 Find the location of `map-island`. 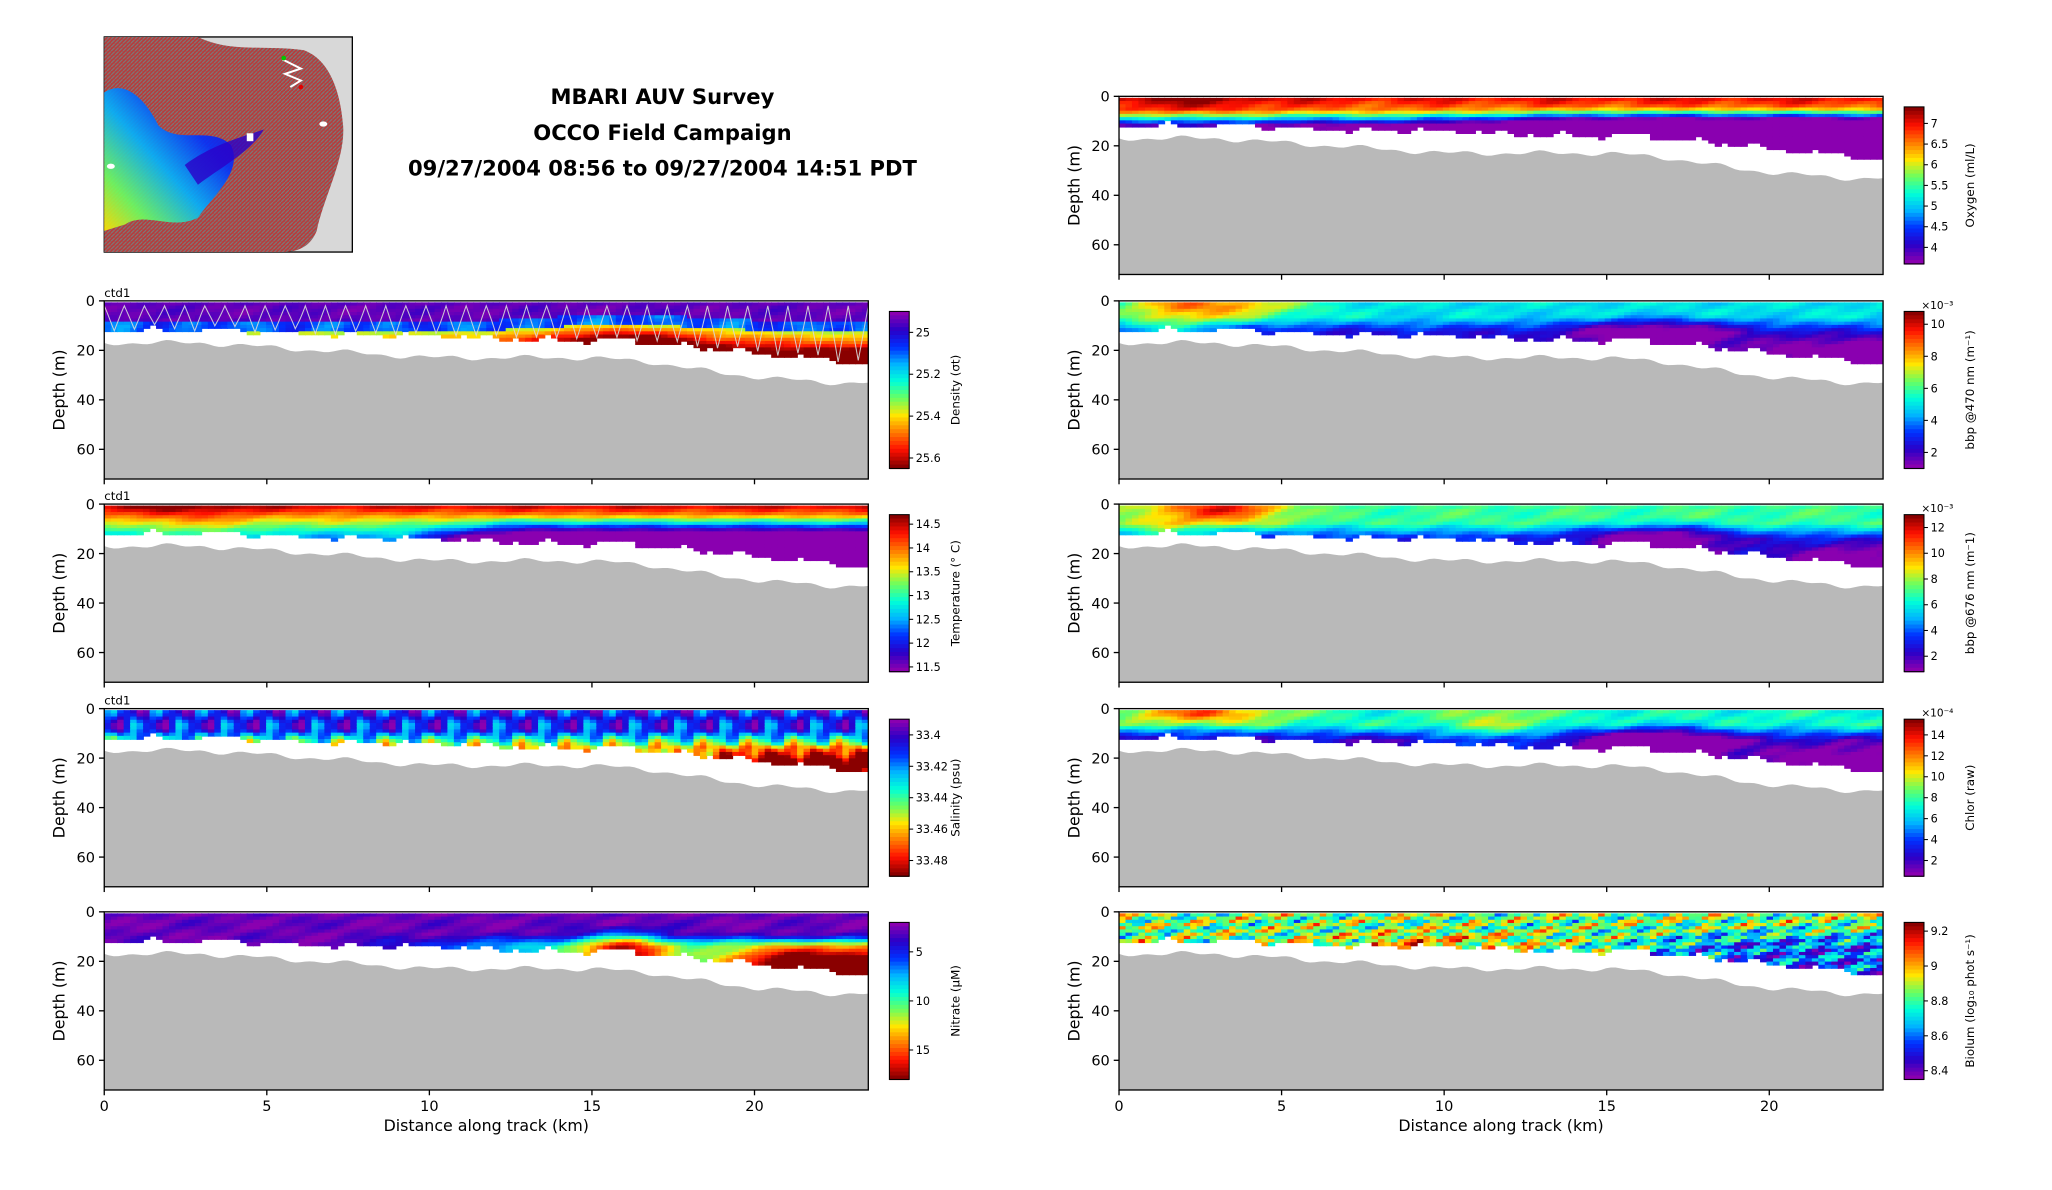

map-island is located at coordinates (250, 137).